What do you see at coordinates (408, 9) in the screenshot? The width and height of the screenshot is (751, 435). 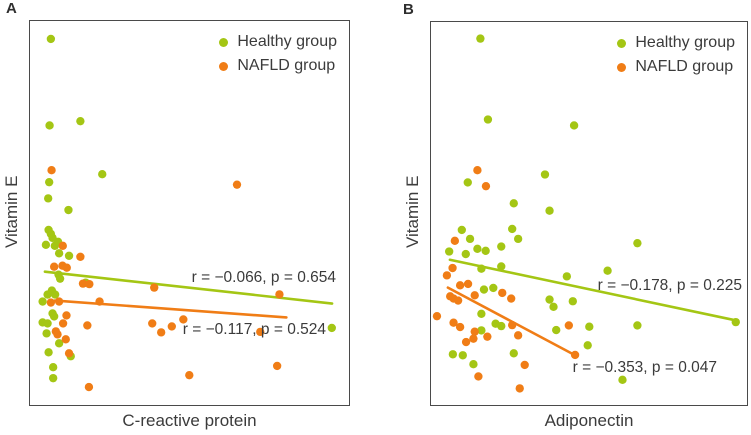 I see `panel-b-letter: B` at bounding box center [408, 9].